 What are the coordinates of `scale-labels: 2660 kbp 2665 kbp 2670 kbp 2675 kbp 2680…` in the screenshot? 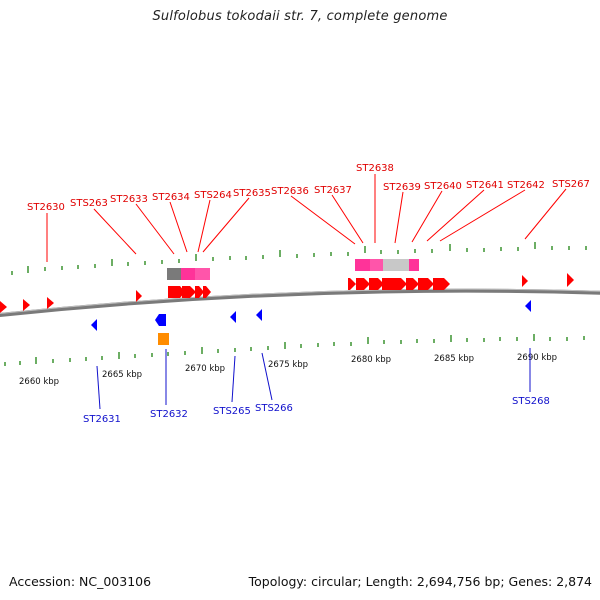 It's located at (288, 370).